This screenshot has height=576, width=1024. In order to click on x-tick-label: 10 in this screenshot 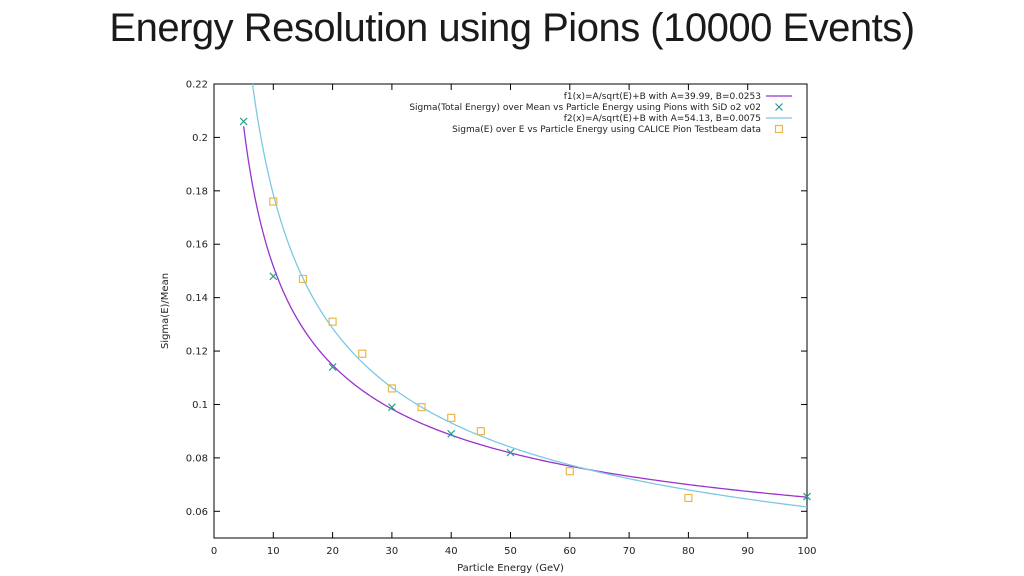, I will do `click(273, 551)`.